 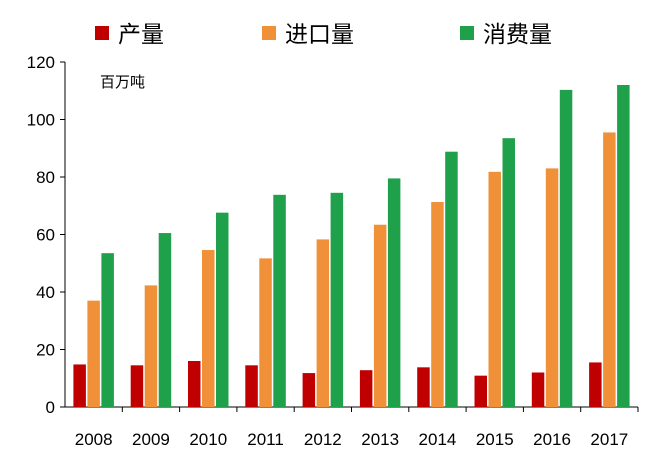 What do you see at coordinates (552, 439) in the screenshot?
I see `x-tick-label: 2016` at bounding box center [552, 439].